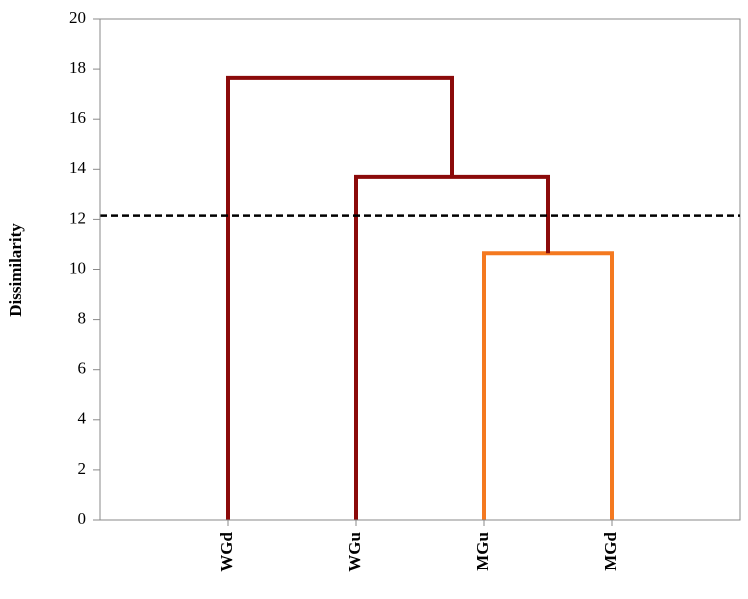 The image size is (748, 599). What do you see at coordinates (226, 551) in the screenshot?
I see `leaf-label: WGd` at bounding box center [226, 551].